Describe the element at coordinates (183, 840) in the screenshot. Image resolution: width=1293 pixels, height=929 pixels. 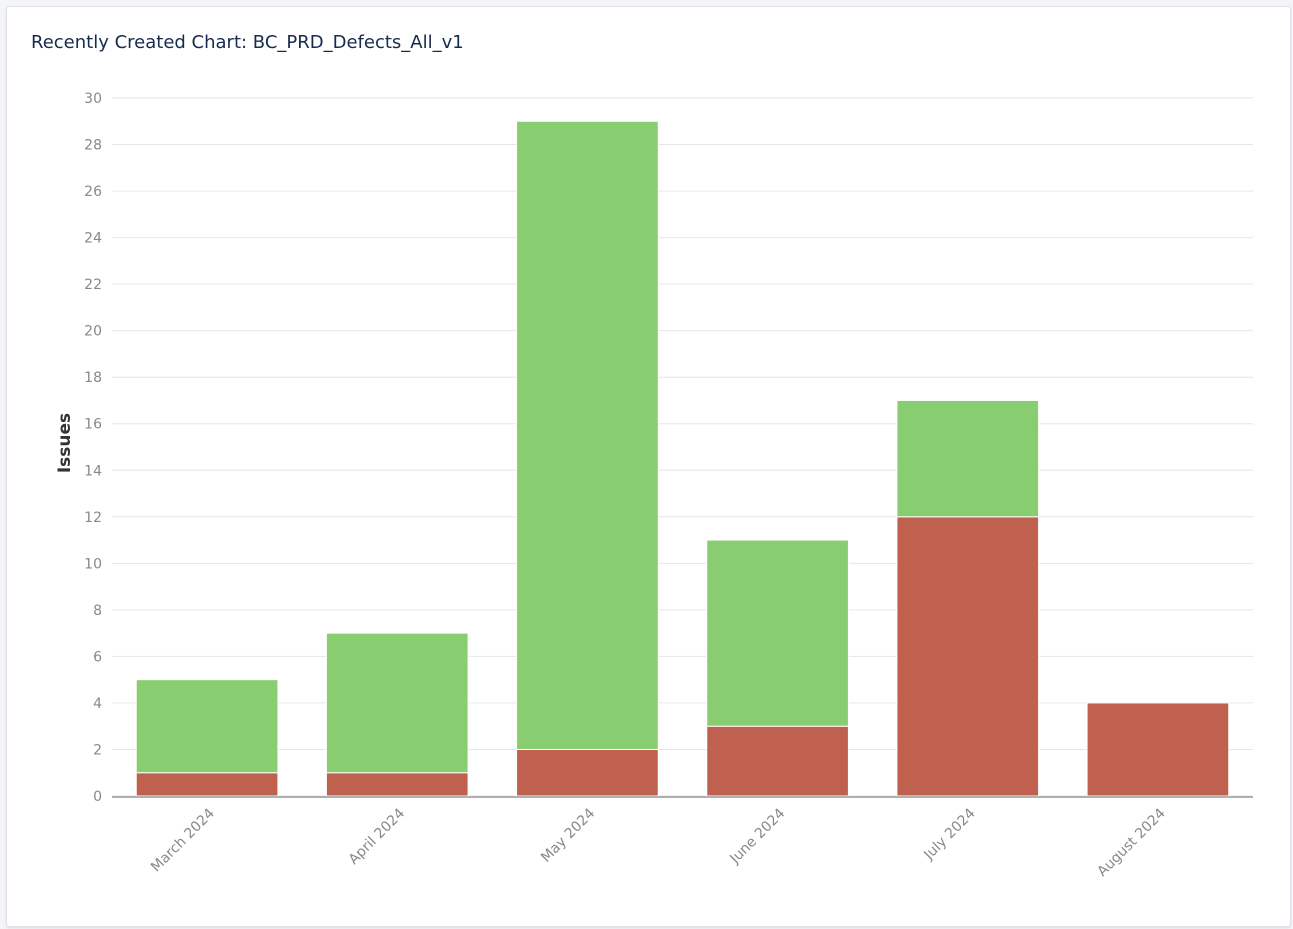
I see `x-tick-label: March 2024` at that location.